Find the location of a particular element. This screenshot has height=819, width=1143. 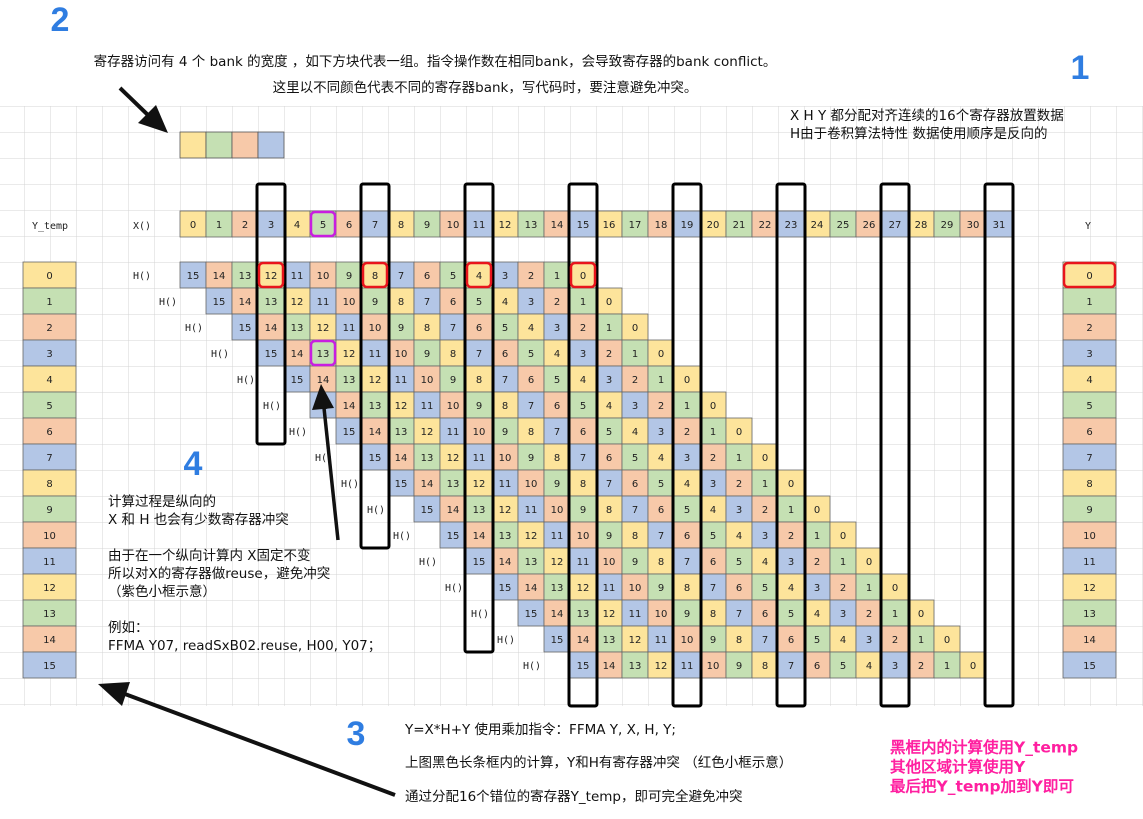

x-register-label: 7 is located at coordinates (375, 225).